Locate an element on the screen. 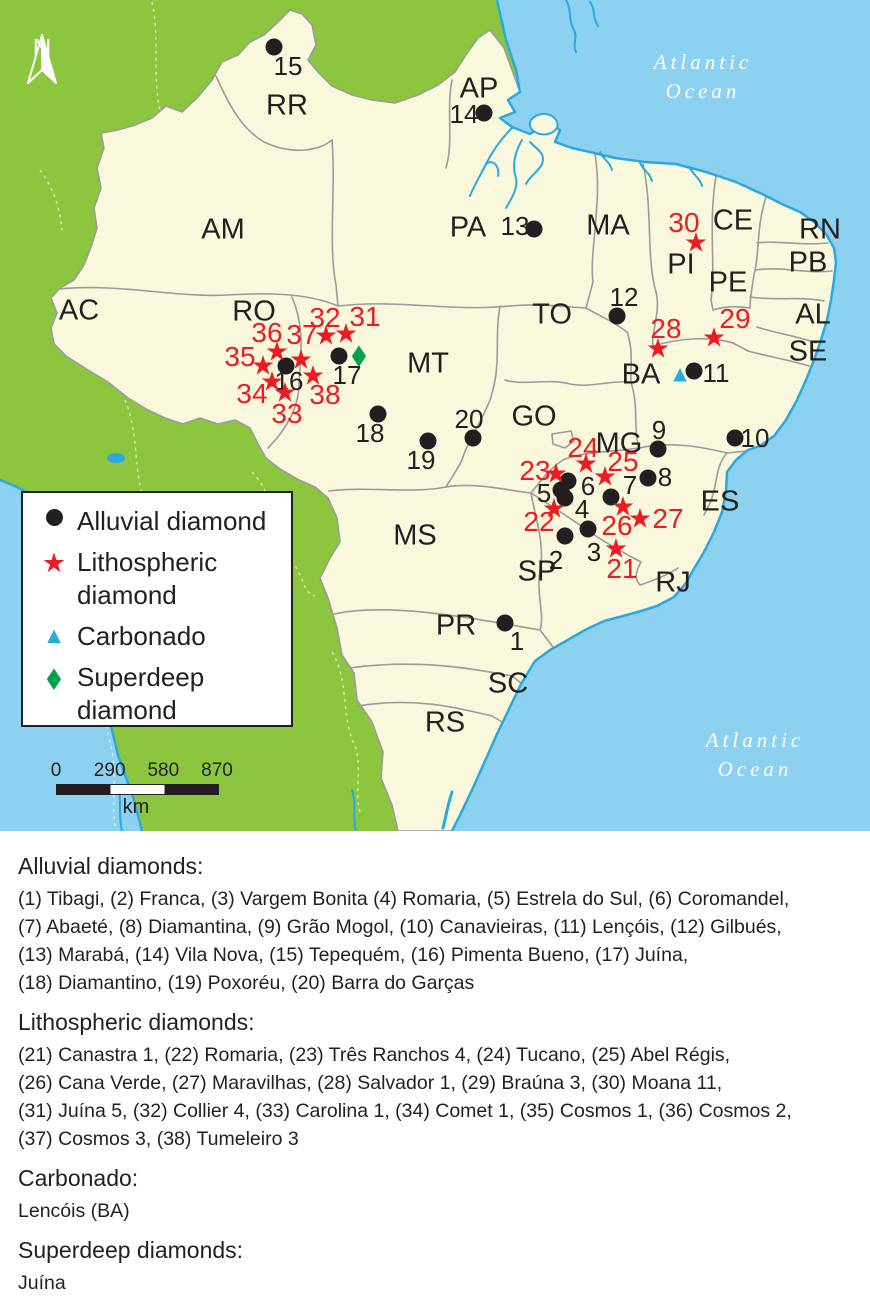  scale-bar-segments is located at coordinates (137, 789).